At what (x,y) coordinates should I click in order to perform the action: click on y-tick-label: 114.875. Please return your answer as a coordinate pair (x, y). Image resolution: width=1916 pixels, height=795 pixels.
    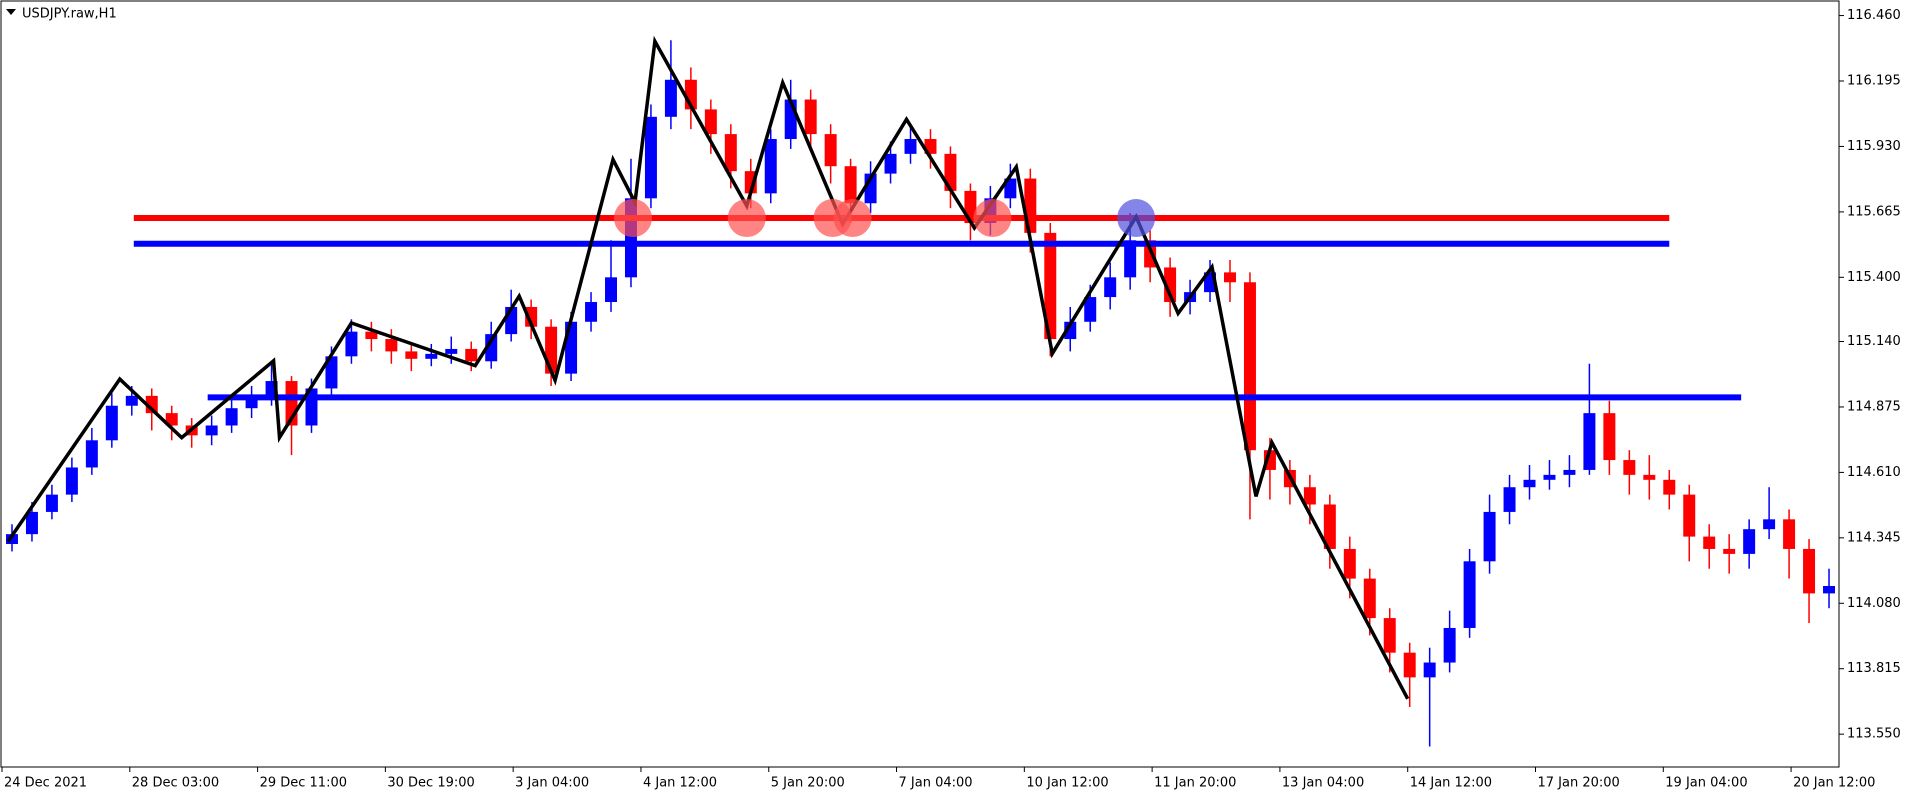
    Looking at the image, I should click on (1874, 406).